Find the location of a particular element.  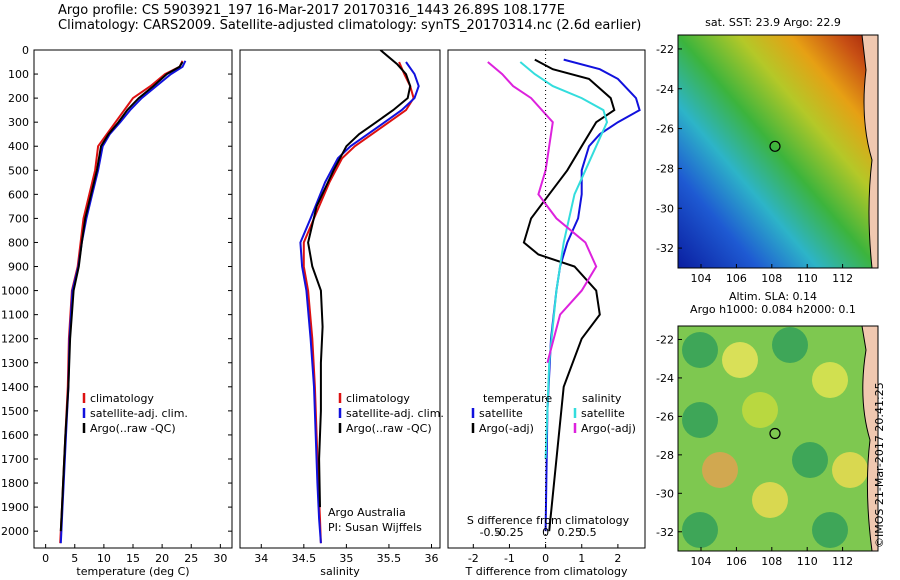

x-axis-label: T difference from climatology is located at coordinates (546, 571).